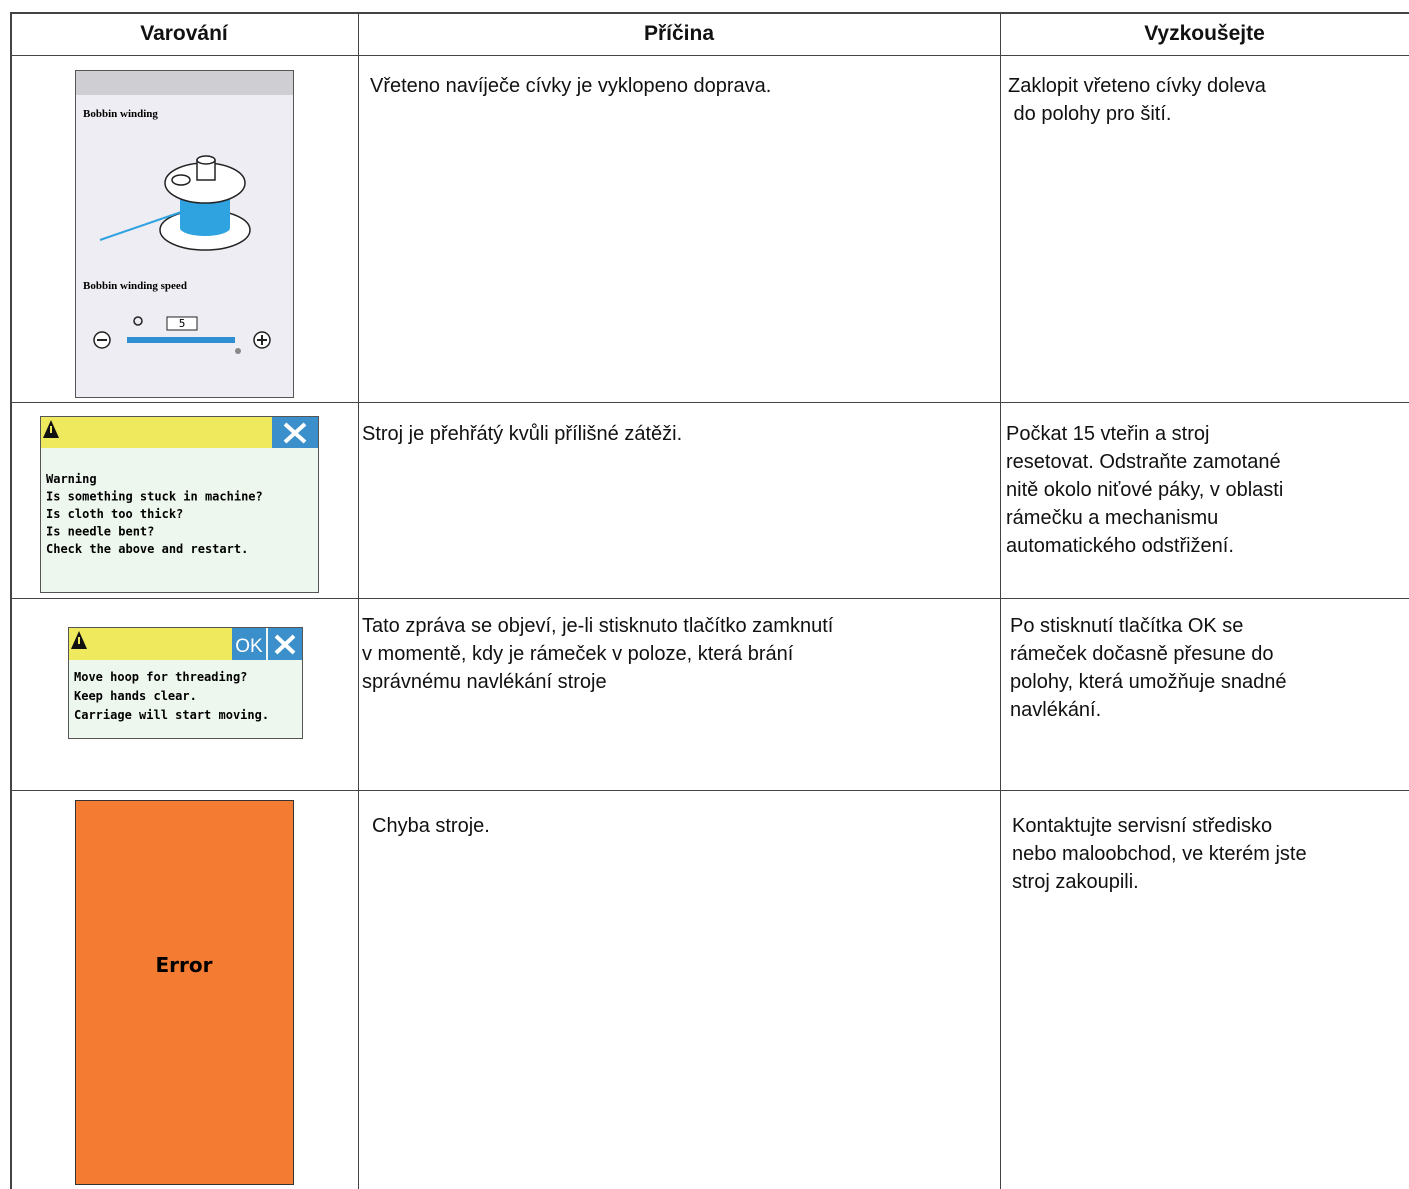 Image resolution: width=1409 pixels, height=1189 pixels. What do you see at coordinates (249, 646) in the screenshot?
I see `ok-button: OK` at bounding box center [249, 646].